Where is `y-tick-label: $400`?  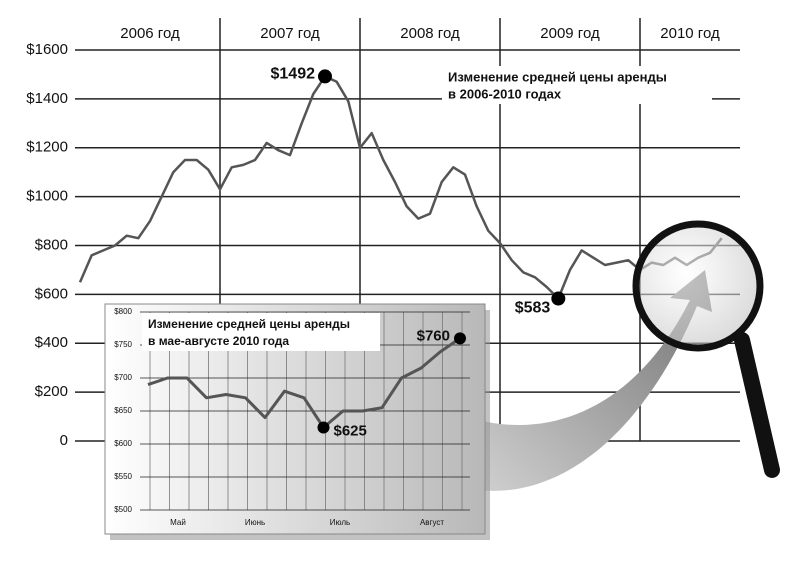 y-tick-label: $400 is located at coordinates (51, 342).